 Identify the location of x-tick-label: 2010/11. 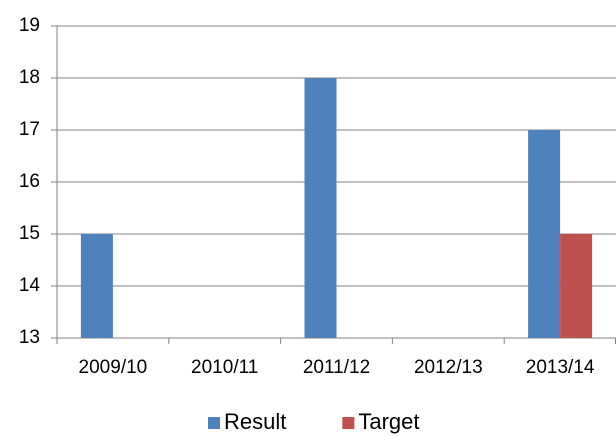
(224, 367).